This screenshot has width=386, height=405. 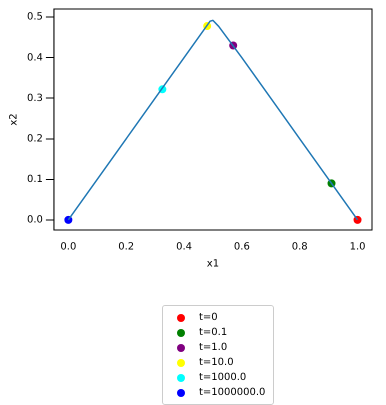 I want to click on legend-label: t=10.0, so click(x=216, y=362).